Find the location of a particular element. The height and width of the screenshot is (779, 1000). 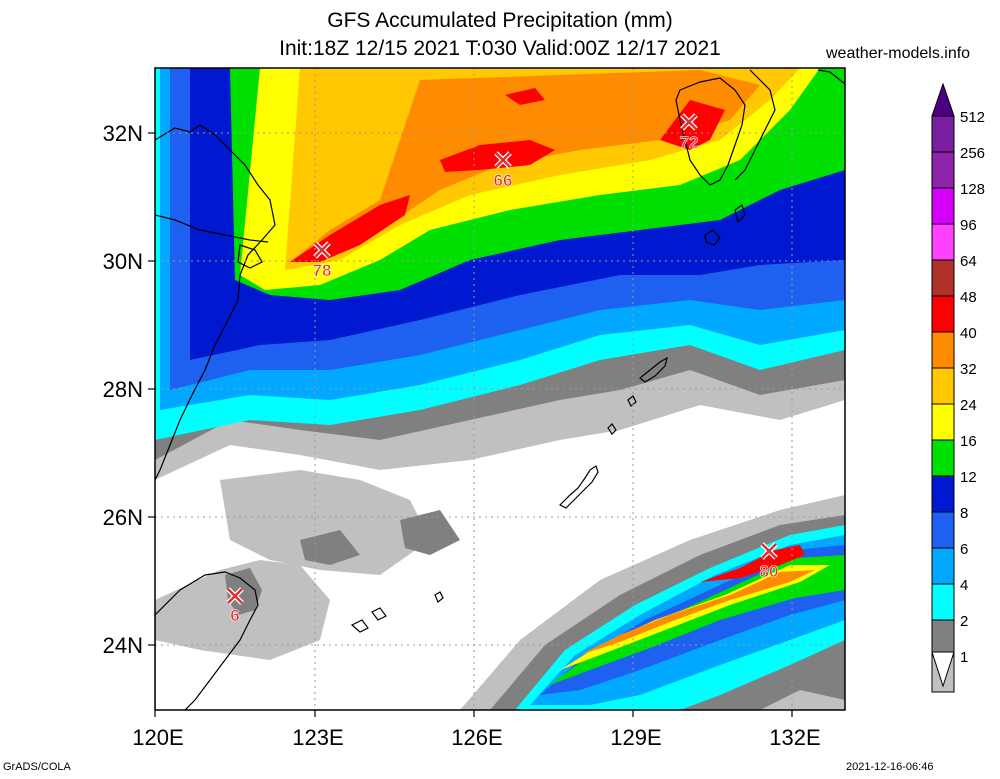

legend-label: 12 is located at coordinates (968, 477).